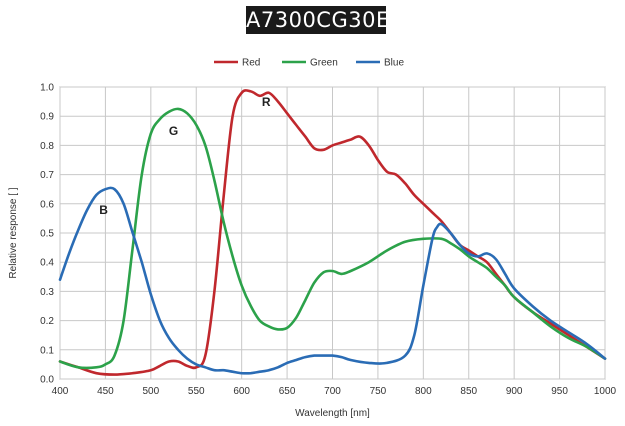 This screenshot has height=426, width=625. Describe the element at coordinates (287, 391) in the screenshot. I see `x-tick-label: 650` at that location.